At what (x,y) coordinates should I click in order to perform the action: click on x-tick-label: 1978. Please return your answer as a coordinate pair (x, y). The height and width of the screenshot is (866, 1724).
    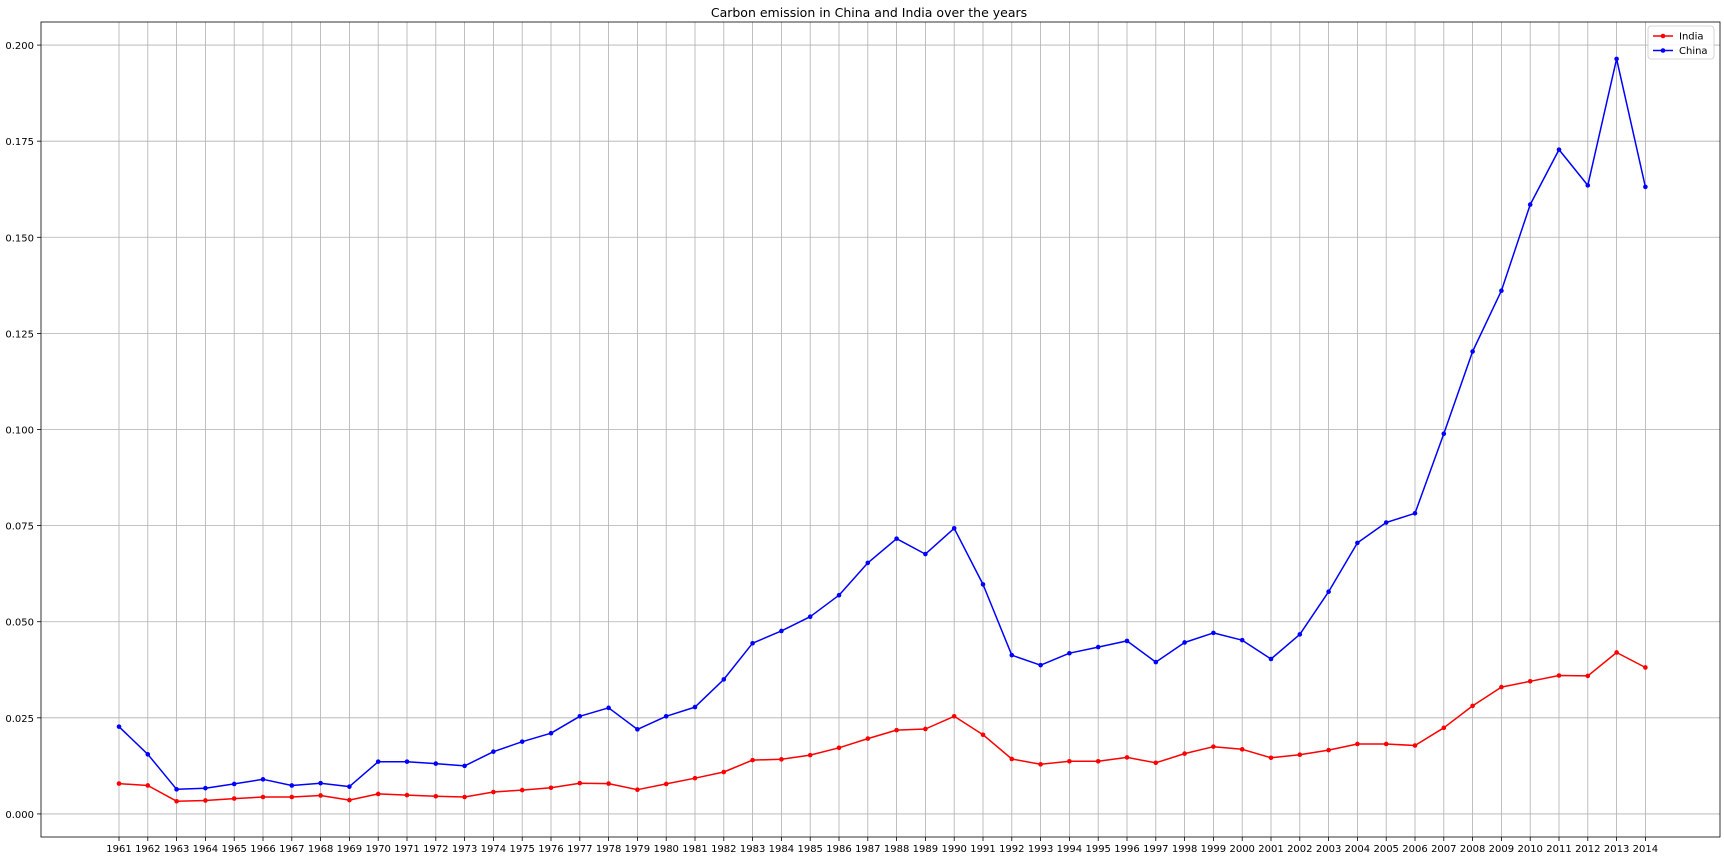
    Looking at the image, I should click on (608, 849).